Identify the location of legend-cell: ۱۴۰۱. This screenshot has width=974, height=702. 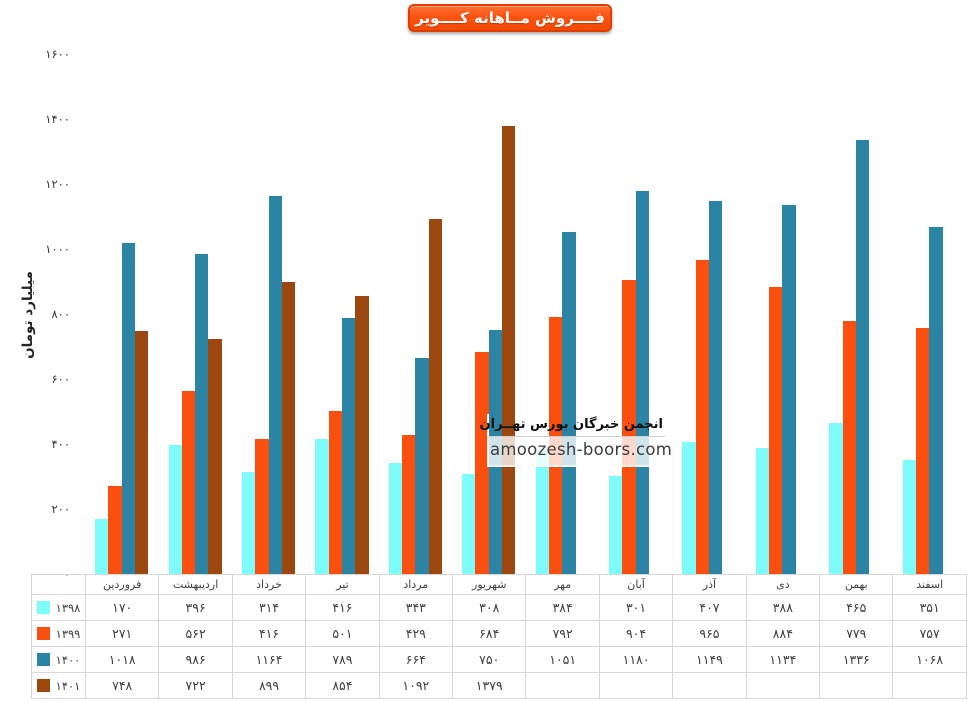
(58, 685).